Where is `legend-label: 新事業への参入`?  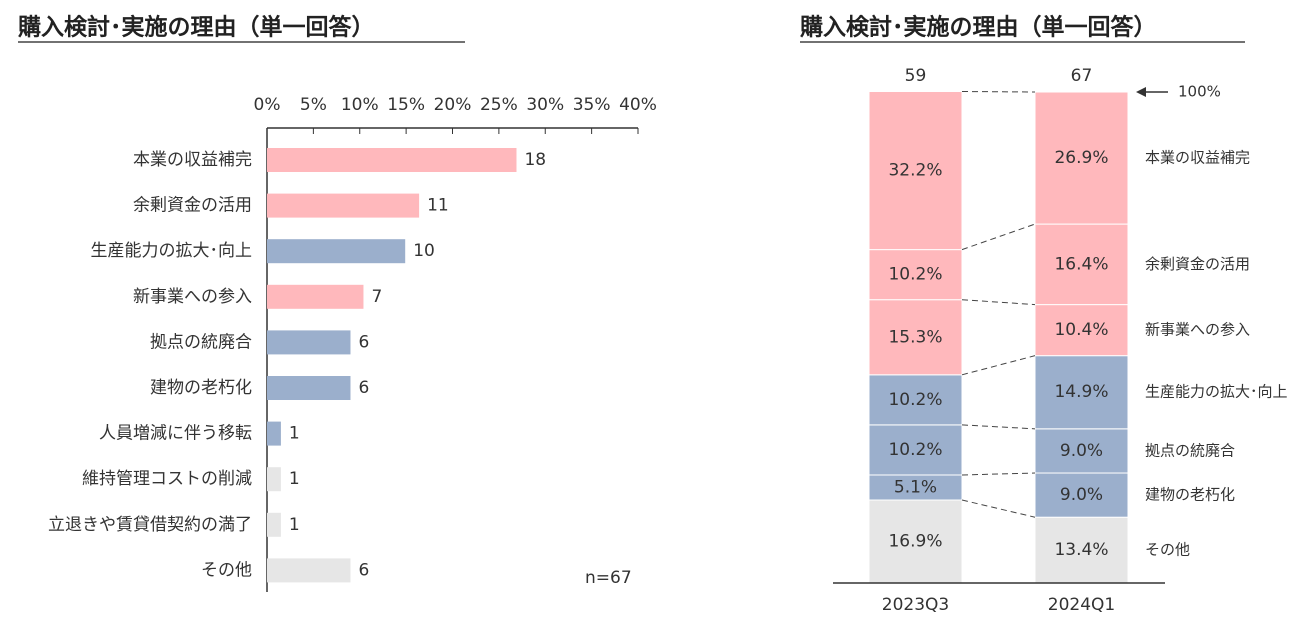
legend-label: 新事業への参入 is located at coordinates (1197, 330).